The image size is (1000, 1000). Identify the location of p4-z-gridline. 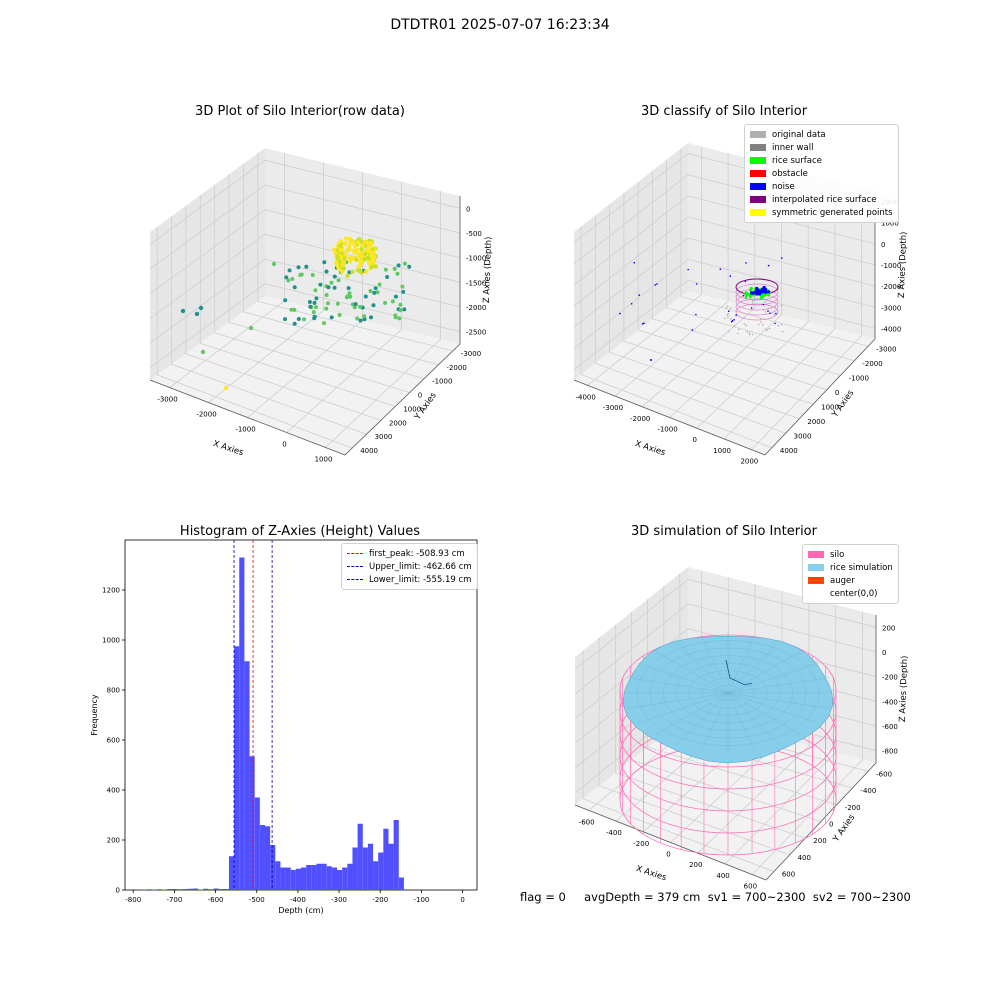
(725, 674).